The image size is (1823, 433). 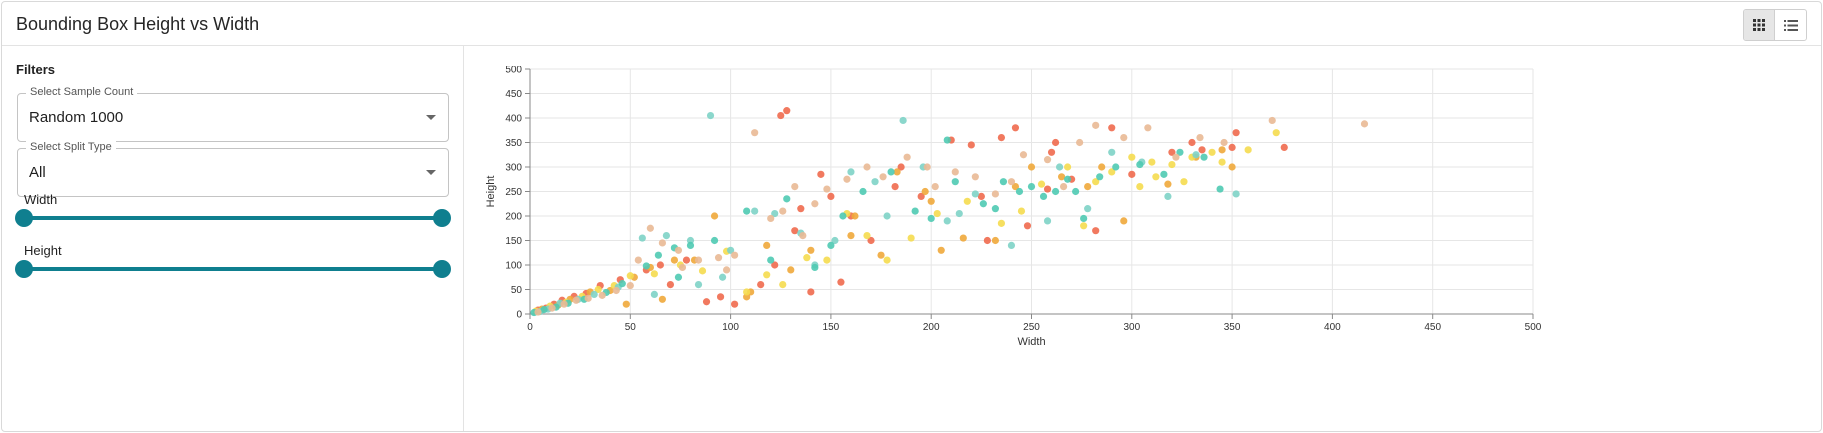 I want to click on view-toggle, so click(x=1775, y=25).